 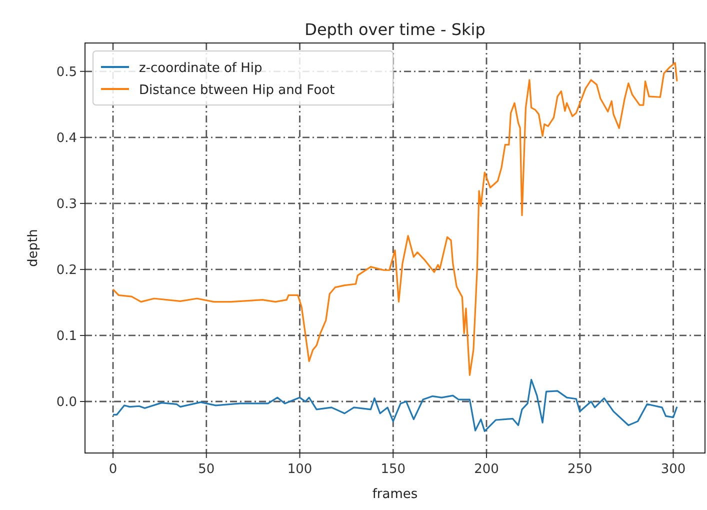 What do you see at coordinates (66, 336) in the screenshot?
I see `y-tick-label: 0.1` at bounding box center [66, 336].